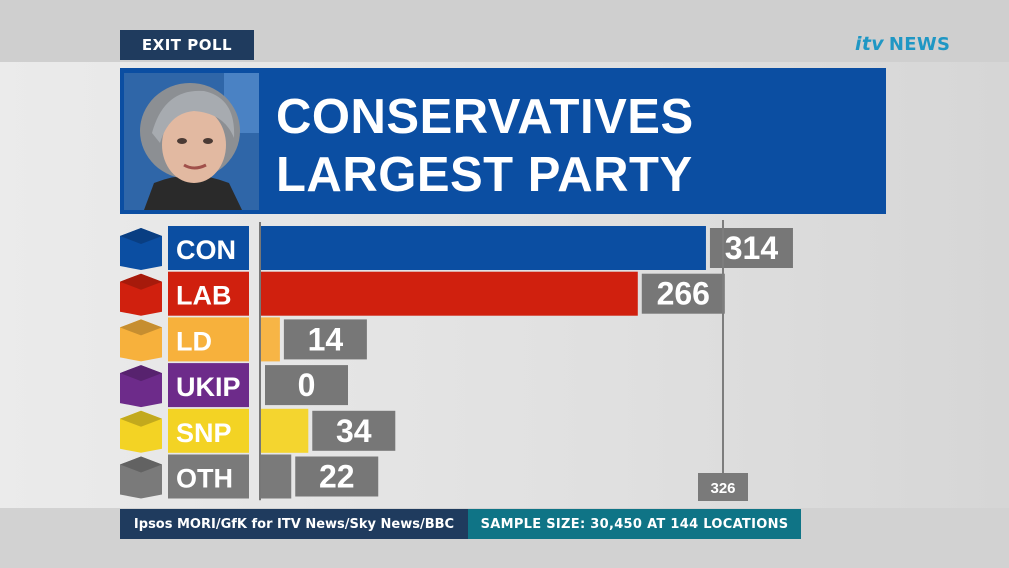 The height and width of the screenshot is (568, 1009). Describe the element at coordinates (187, 45) in the screenshot. I see `exit-poll-tag: EXIT POLL` at that location.